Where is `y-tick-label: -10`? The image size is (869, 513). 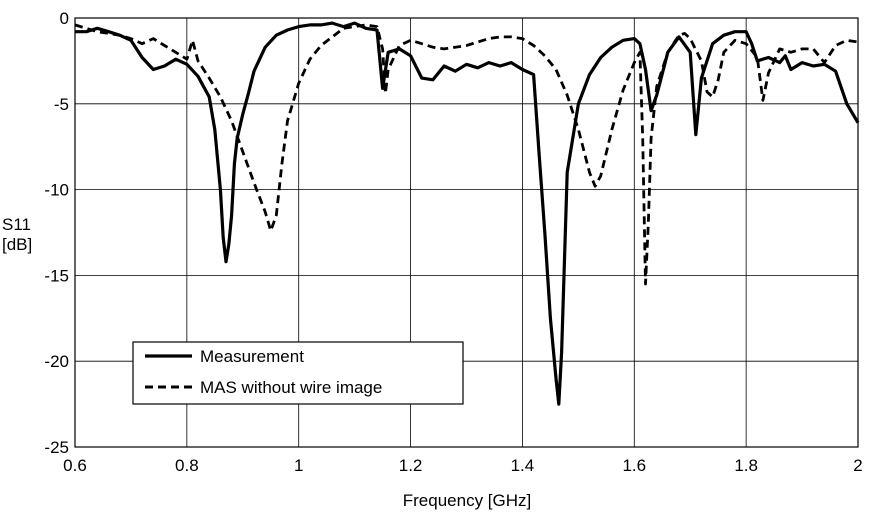 y-tick-label: -10 is located at coordinates (56, 190).